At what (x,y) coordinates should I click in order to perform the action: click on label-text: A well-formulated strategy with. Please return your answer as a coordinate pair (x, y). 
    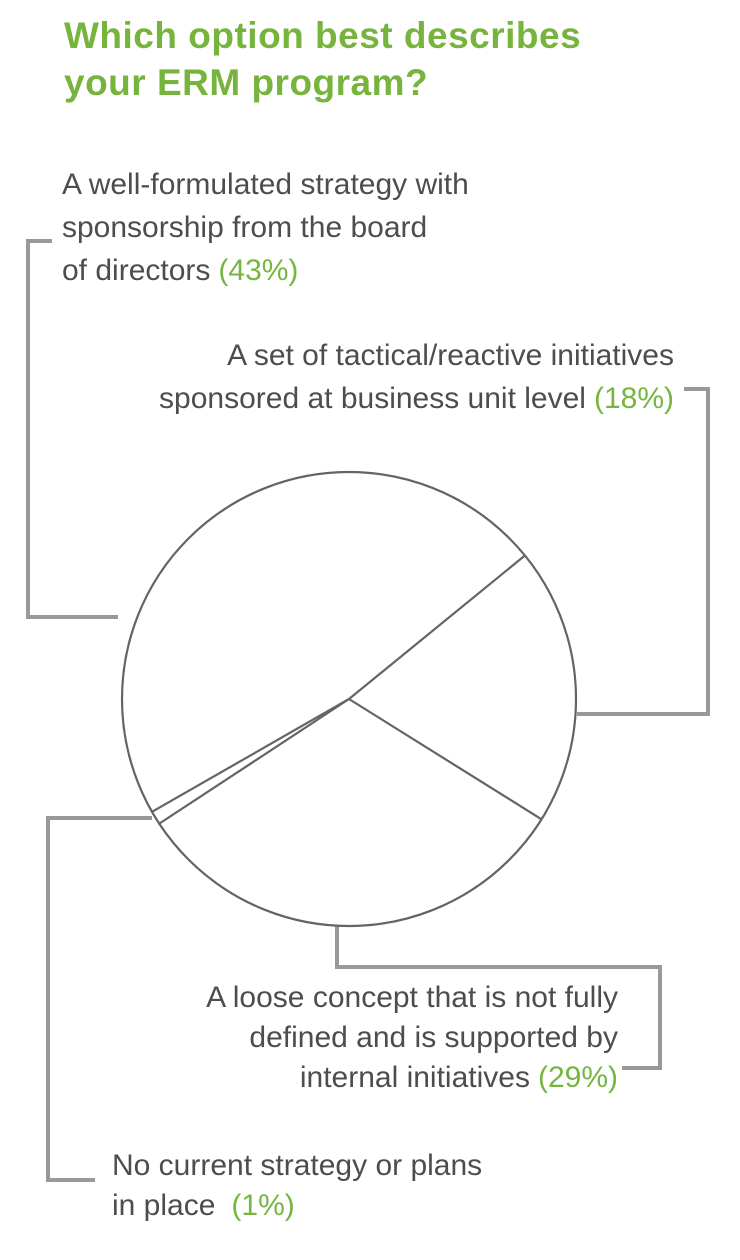
    Looking at the image, I should click on (265, 184).